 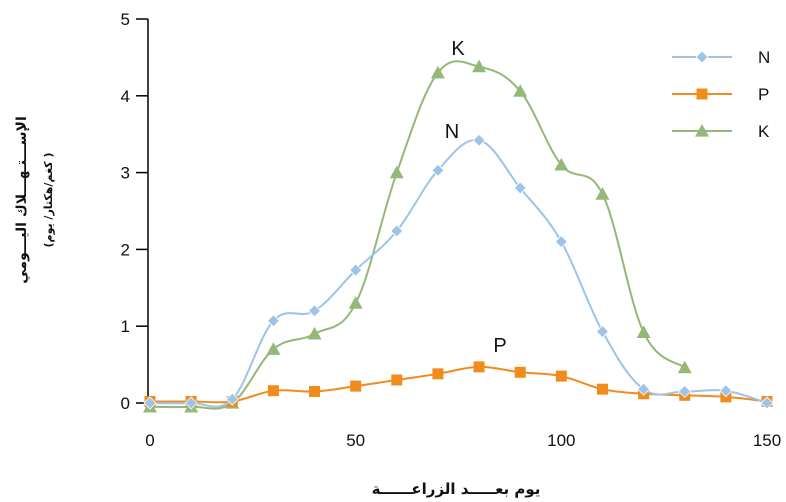 I want to click on x-tick-label-0: 0, so click(x=149, y=440).